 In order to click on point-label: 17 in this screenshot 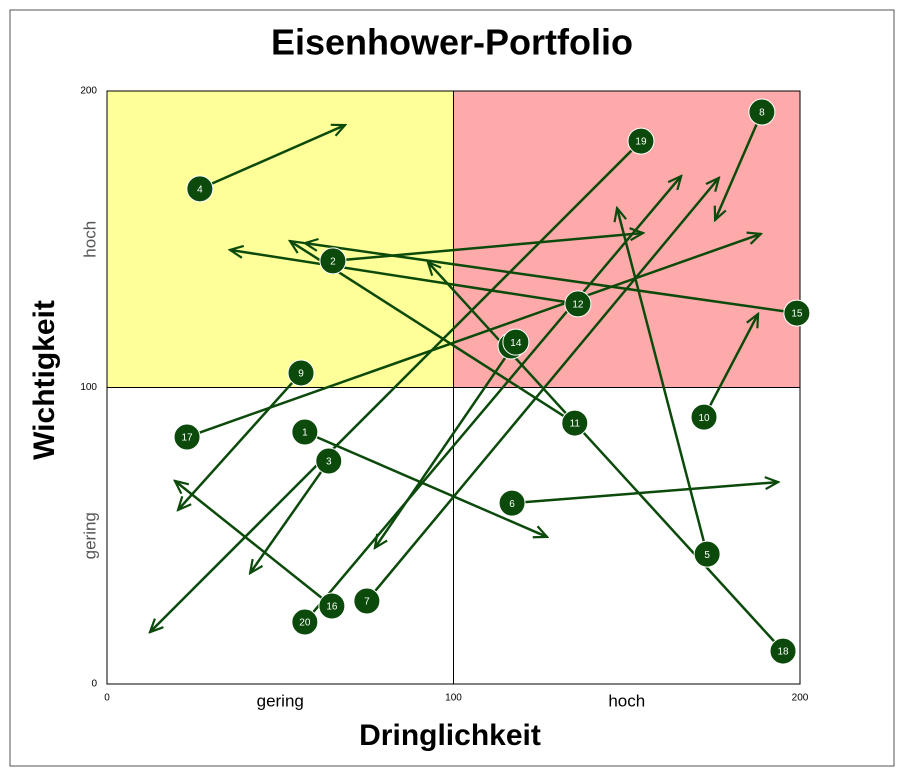, I will do `click(187, 438)`.